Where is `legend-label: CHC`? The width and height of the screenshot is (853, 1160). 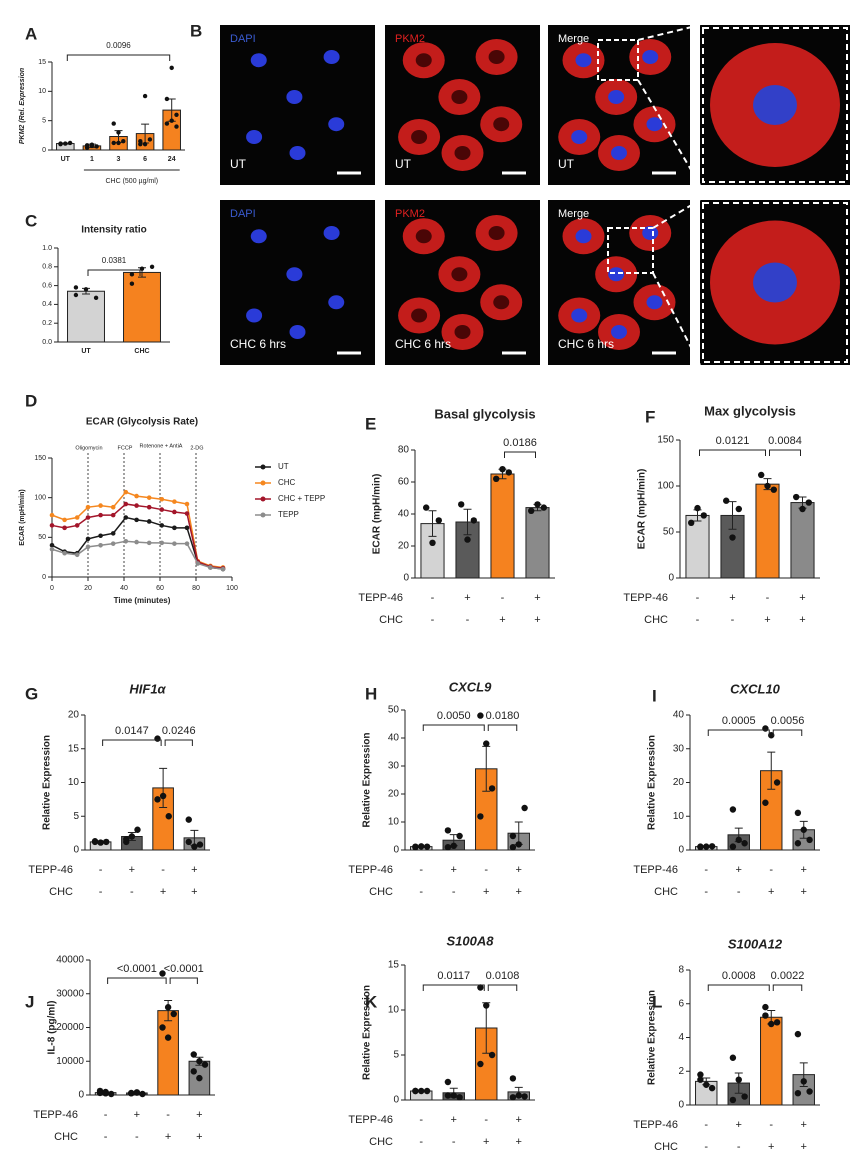 legend-label: CHC is located at coordinates (287, 482).